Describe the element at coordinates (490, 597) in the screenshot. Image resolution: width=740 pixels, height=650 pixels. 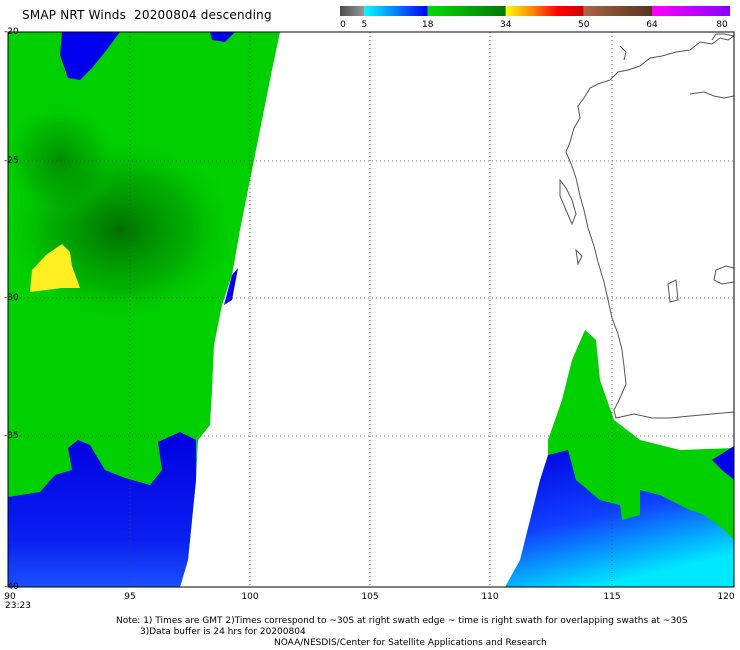
I see `x-tick-label: 110` at that location.